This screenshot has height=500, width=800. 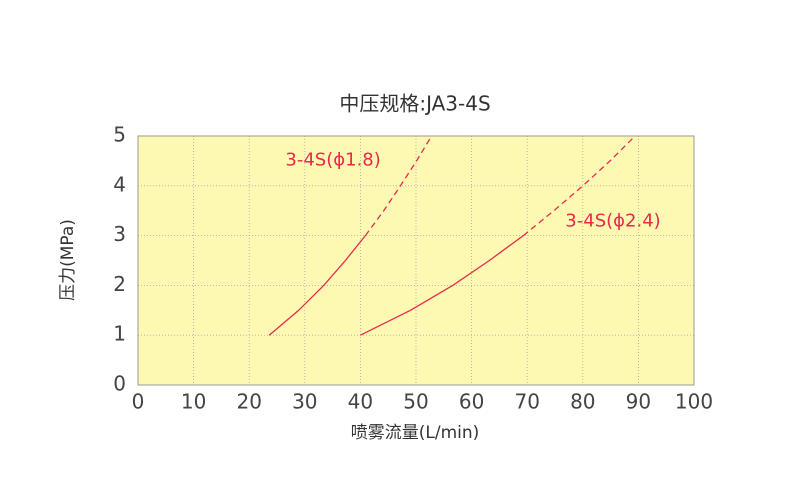 What do you see at coordinates (694, 402) in the screenshot?
I see `x-tick-label: 100` at bounding box center [694, 402].